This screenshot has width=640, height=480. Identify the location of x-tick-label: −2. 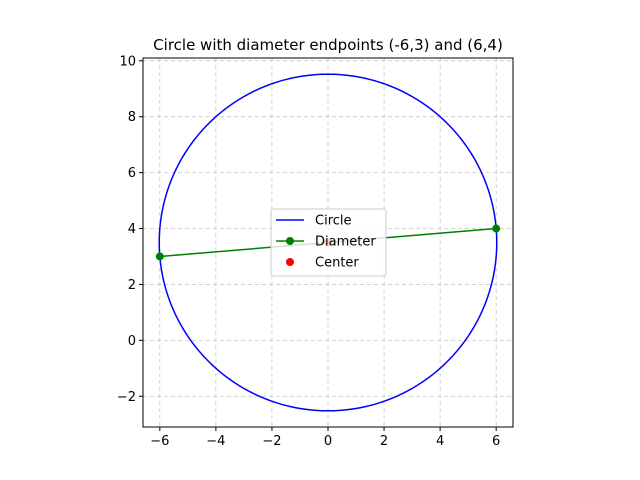
(271, 441).